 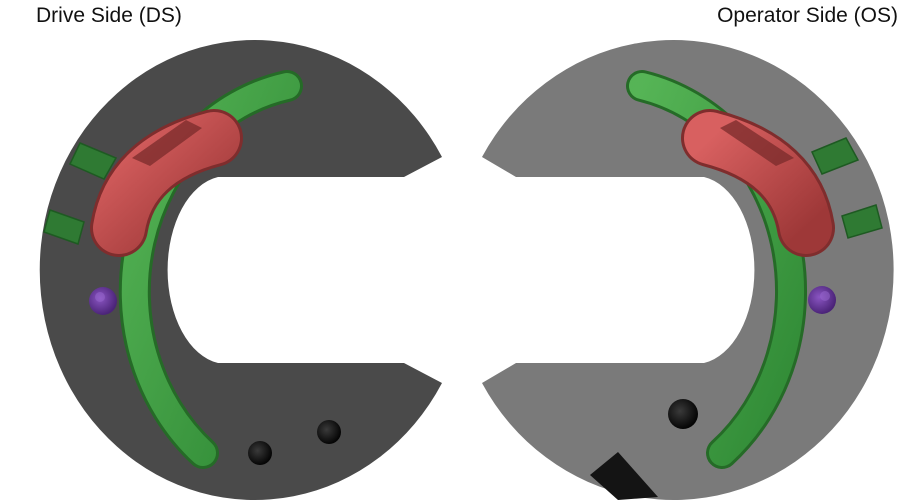 What do you see at coordinates (166, 183) in the screenshot?
I see `drive-side-red-slot` at bounding box center [166, 183].